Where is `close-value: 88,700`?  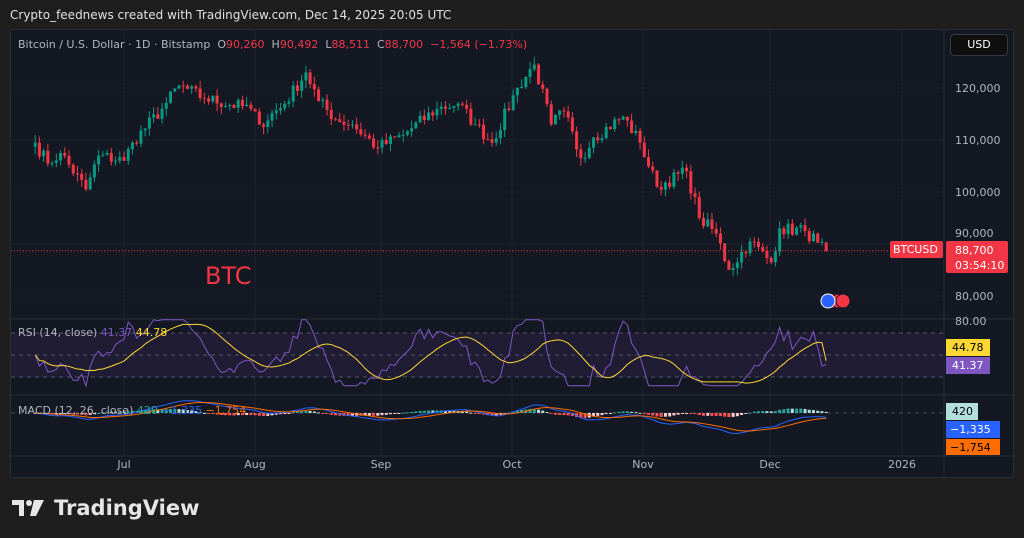 close-value: 88,700 is located at coordinates (404, 44).